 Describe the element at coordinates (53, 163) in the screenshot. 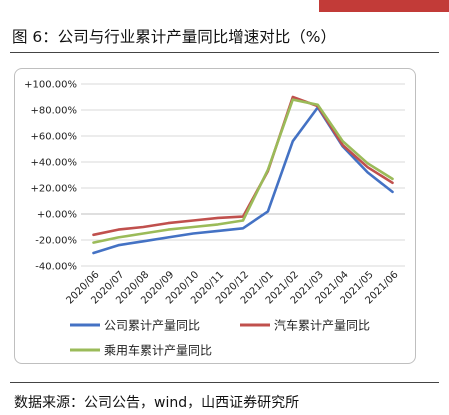

I see `y-tick-label: +40.00%` at that location.